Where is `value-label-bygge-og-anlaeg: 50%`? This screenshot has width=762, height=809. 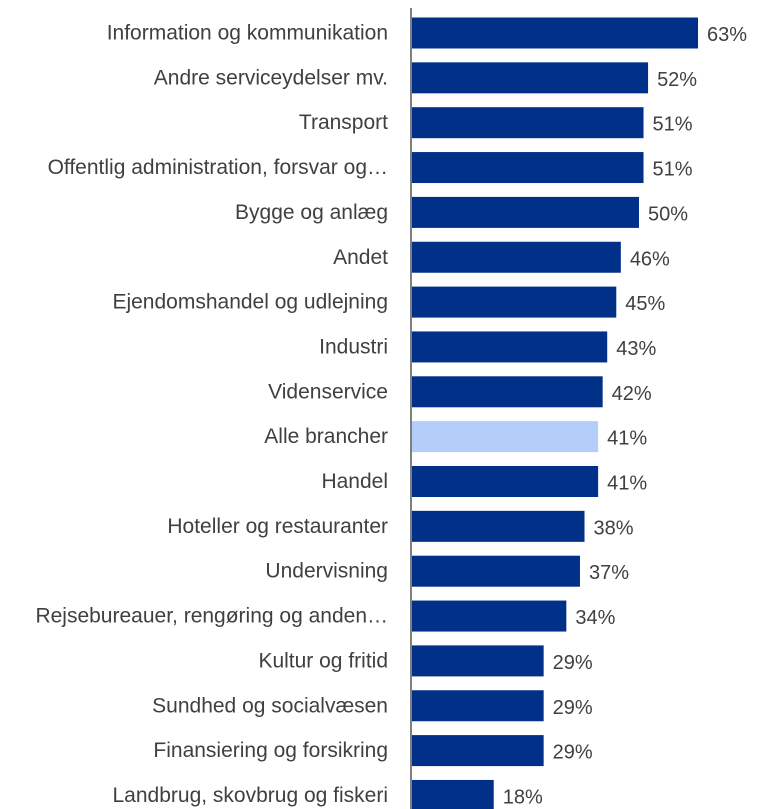
value-label-bygge-og-anlaeg: 50% is located at coordinates (668, 214).